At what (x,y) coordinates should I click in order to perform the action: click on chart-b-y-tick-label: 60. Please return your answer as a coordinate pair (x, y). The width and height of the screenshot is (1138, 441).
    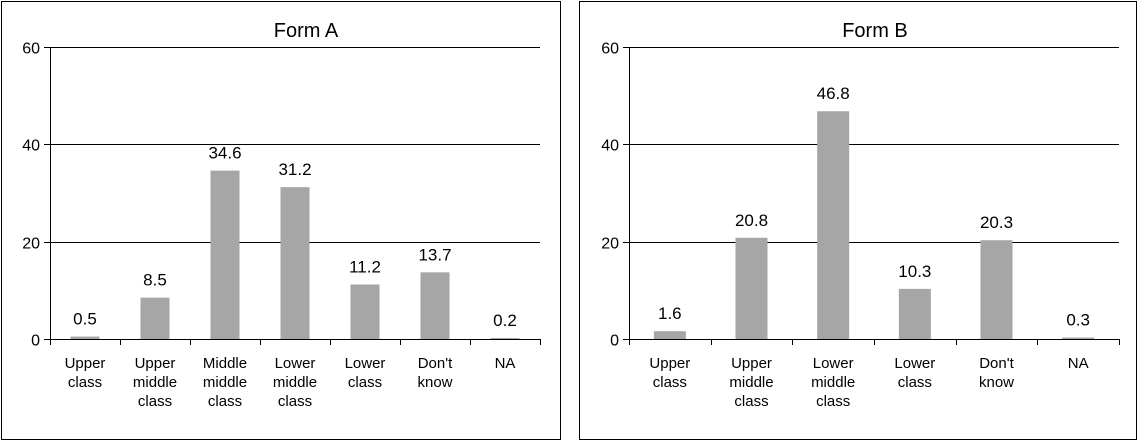
    Looking at the image, I should click on (610, 49).